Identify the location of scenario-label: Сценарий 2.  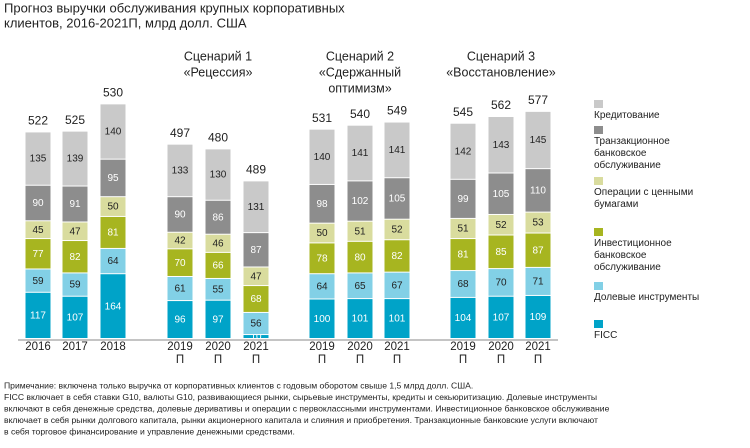
(360, 56).